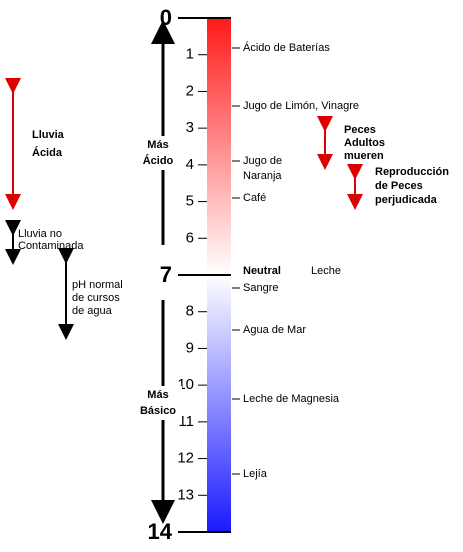  What do you see at coordinates (326, 271) in the screenshot?
I see `substance: Leche` at bounding box center [326, 271].